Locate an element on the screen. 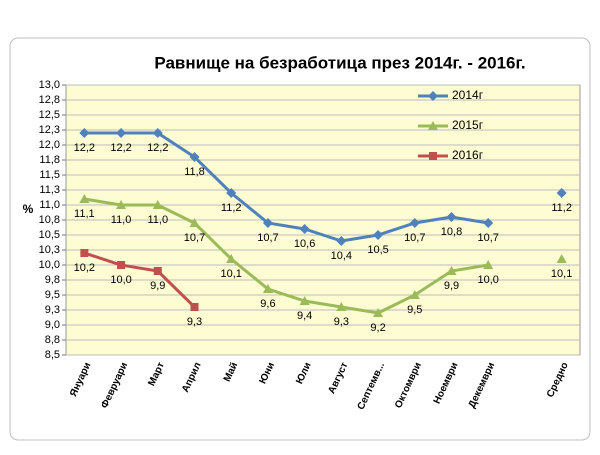 Image resolution: width=600 pixels, height=455 pixels. data-label: 10,8 is located at coordinates (451, 232).